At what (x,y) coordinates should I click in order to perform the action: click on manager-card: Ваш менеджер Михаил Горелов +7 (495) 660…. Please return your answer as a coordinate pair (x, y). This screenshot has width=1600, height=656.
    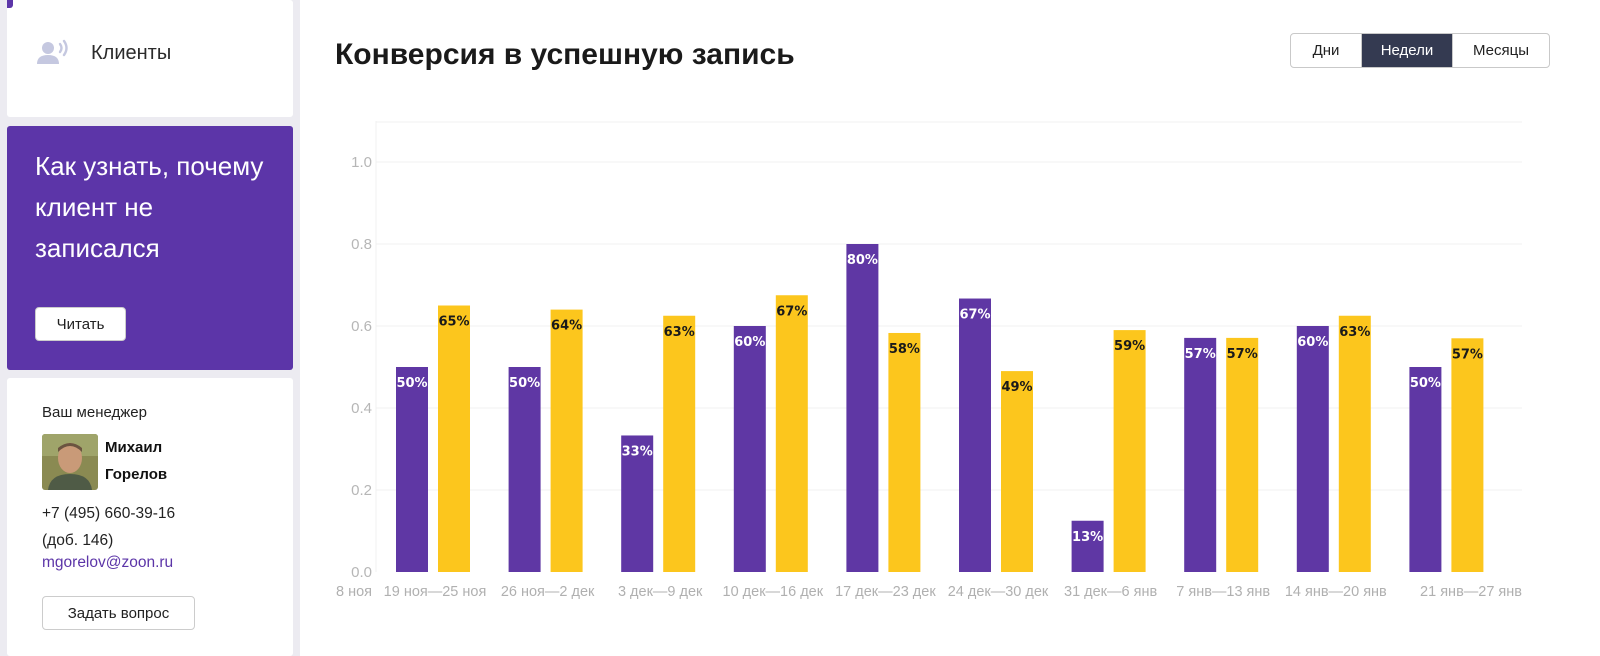
    Looking at the image, I should click on (150, 517).